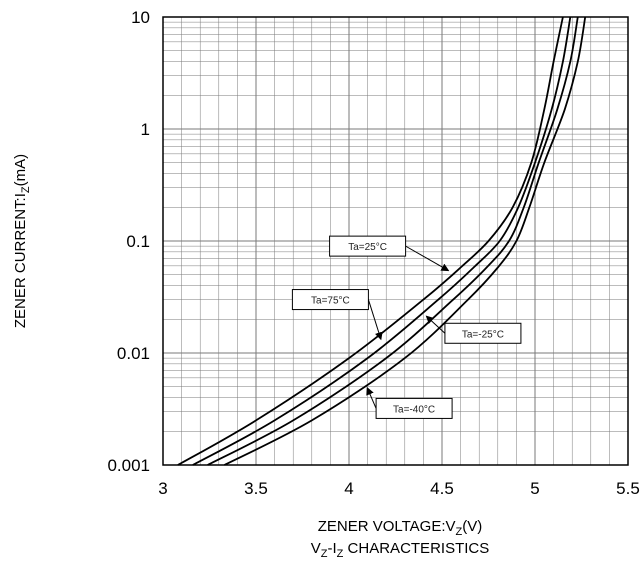 The height and width of the screenshot is (568, 644). Describe the element at coordinates (340, 554) in the screenshot. I see `caption-i-sub: Z` at that location.